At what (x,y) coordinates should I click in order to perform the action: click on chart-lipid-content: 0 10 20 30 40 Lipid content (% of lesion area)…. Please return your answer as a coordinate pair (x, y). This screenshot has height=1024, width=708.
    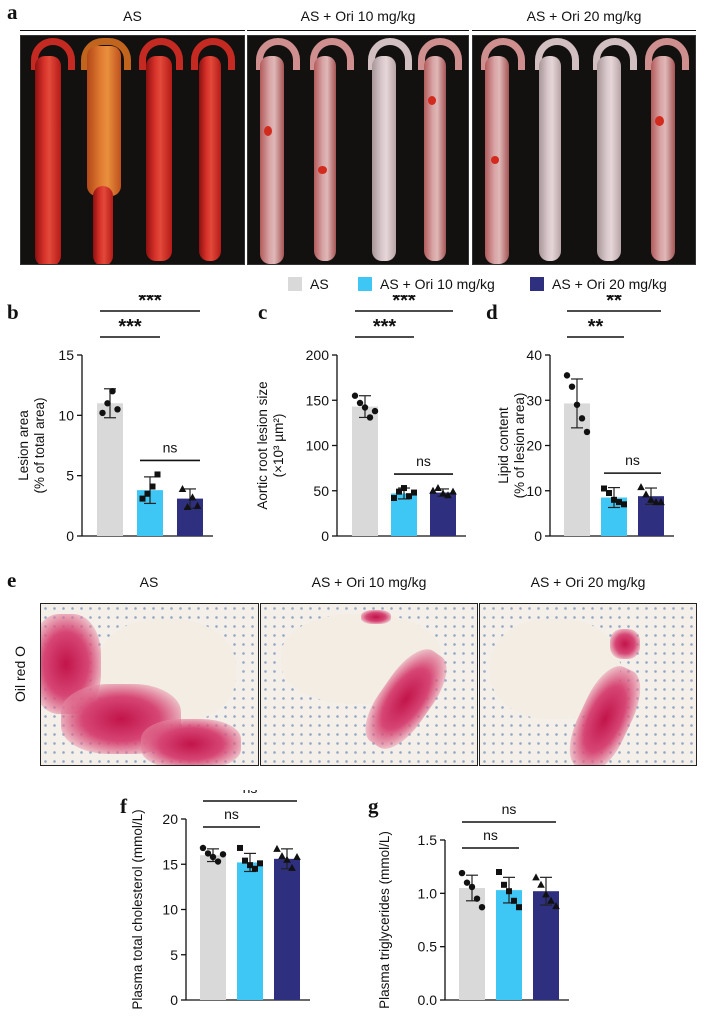
    Looking at the image, I should click on (585, 419).